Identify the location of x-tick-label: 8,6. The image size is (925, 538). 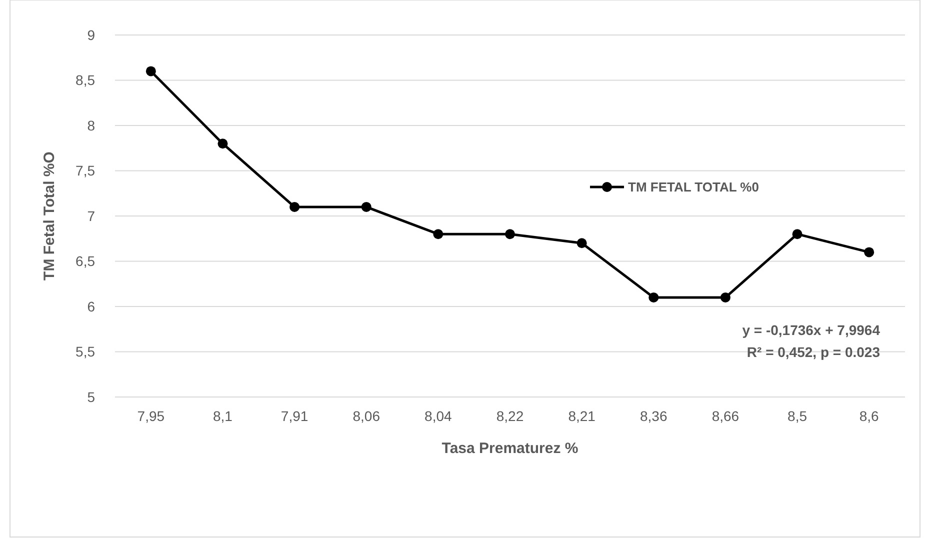
(869, 416).